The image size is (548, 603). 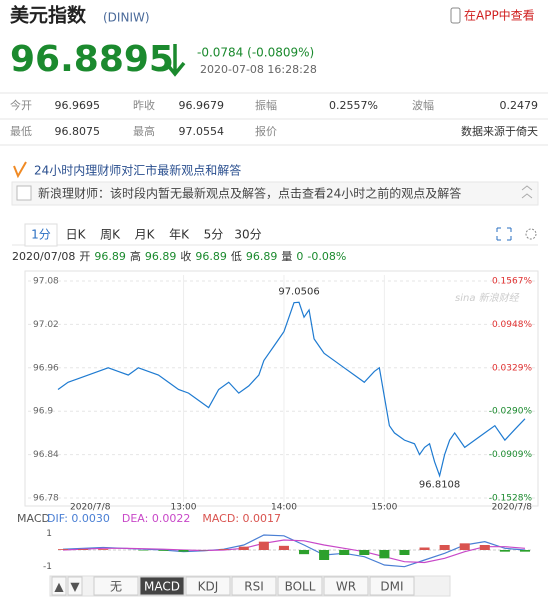 What do you see at coordinates (353, 105) in the screenshot?
I see `value: 0.2557%` at bounding box center [353, 105].